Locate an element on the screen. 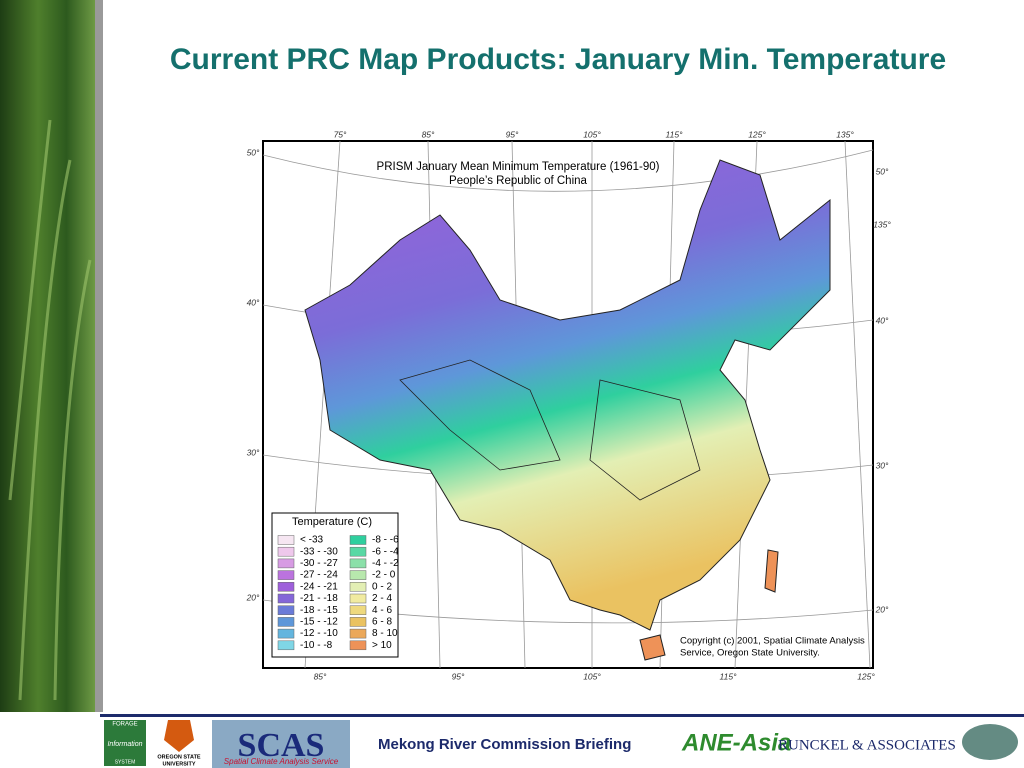  province-borders is located at coordinates (550, 430).